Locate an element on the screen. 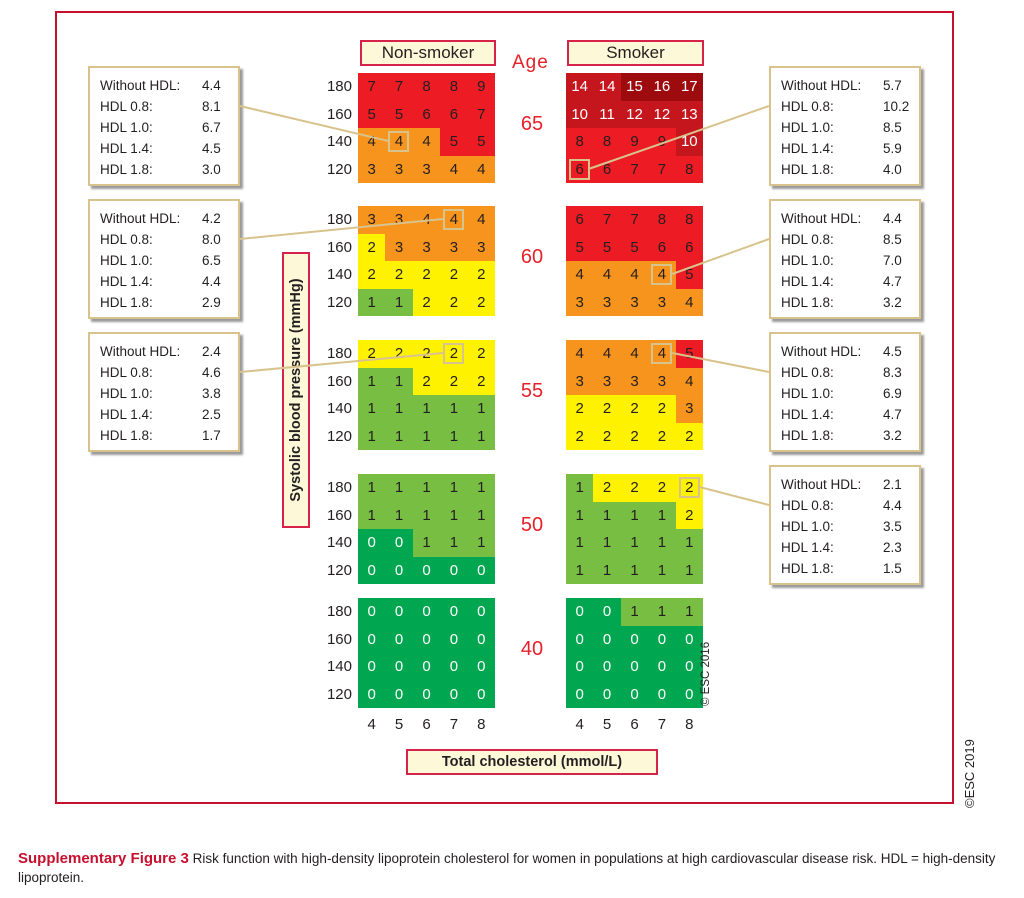 The image size is (1024, 898). risk-value: 4.4 is located at coordinates (892, 218).